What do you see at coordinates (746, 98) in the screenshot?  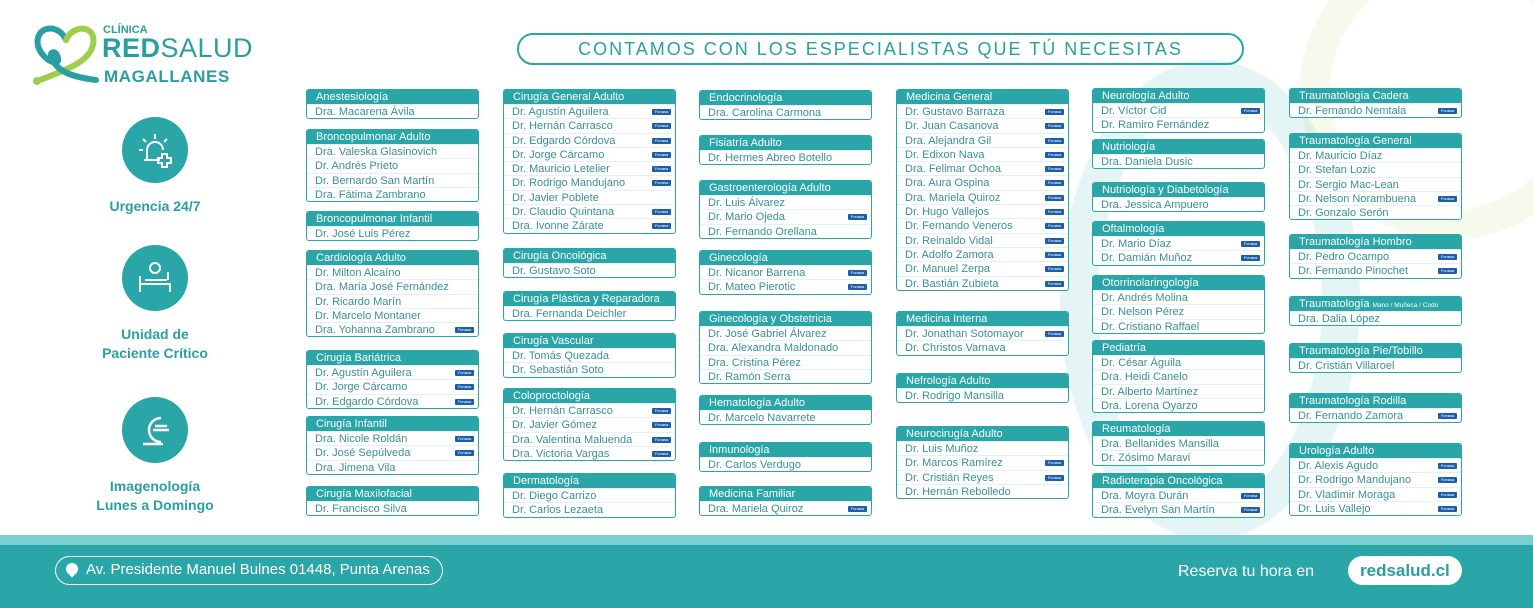 I see `specialty-title-text: Endocrinología` at bounding box center [746, 98].